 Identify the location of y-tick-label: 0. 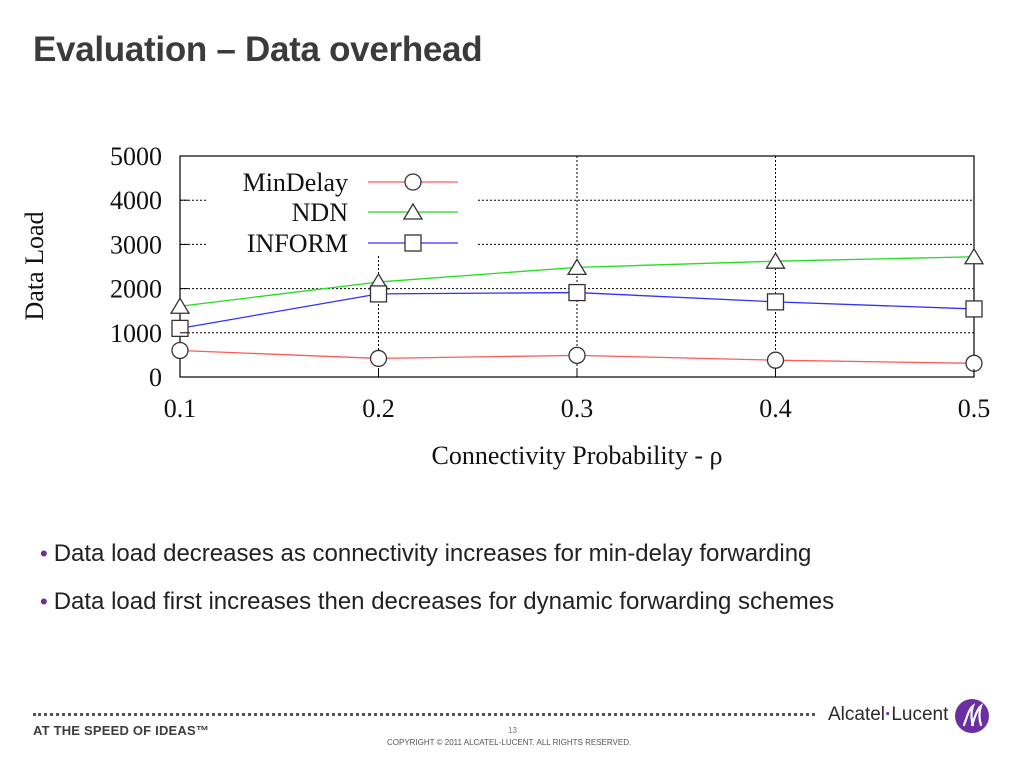
(155, 377).